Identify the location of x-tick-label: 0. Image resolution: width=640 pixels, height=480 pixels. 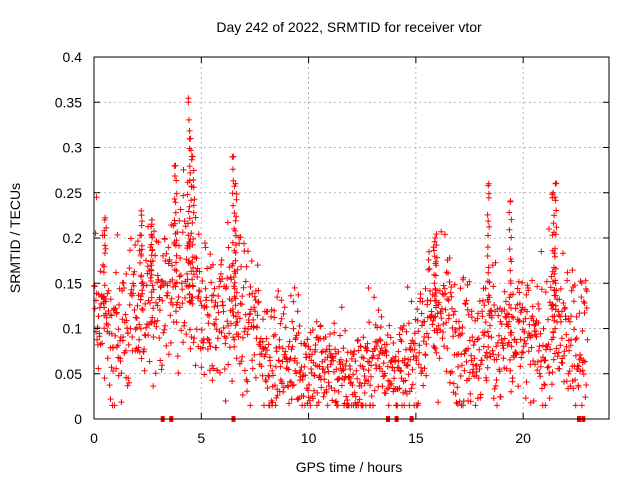
(94, 438).